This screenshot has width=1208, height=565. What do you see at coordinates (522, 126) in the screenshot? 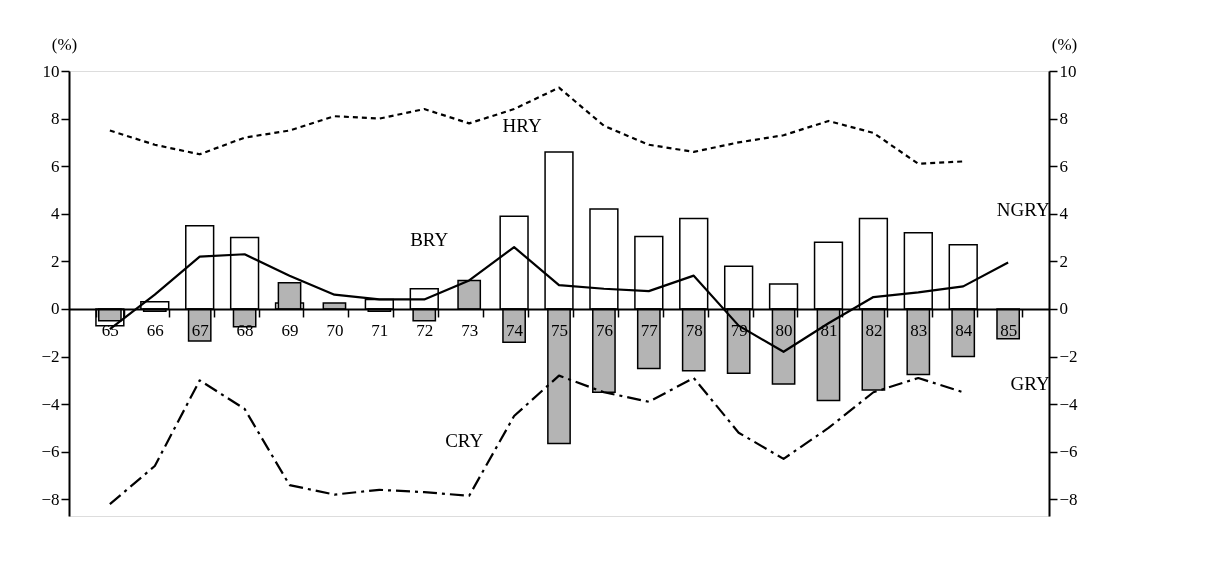
I see `series-label: HRY` at bounding box center [522, 126].